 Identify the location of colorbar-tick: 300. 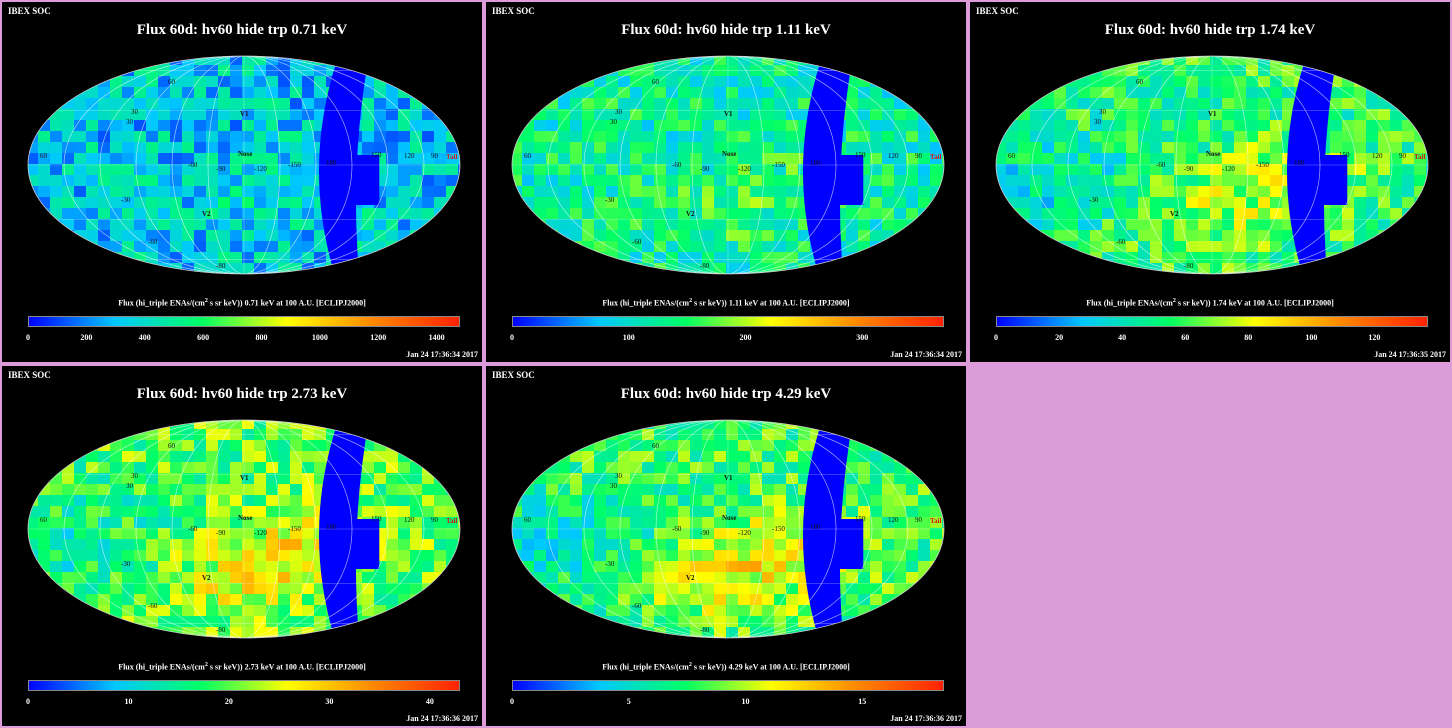
(862, 337).